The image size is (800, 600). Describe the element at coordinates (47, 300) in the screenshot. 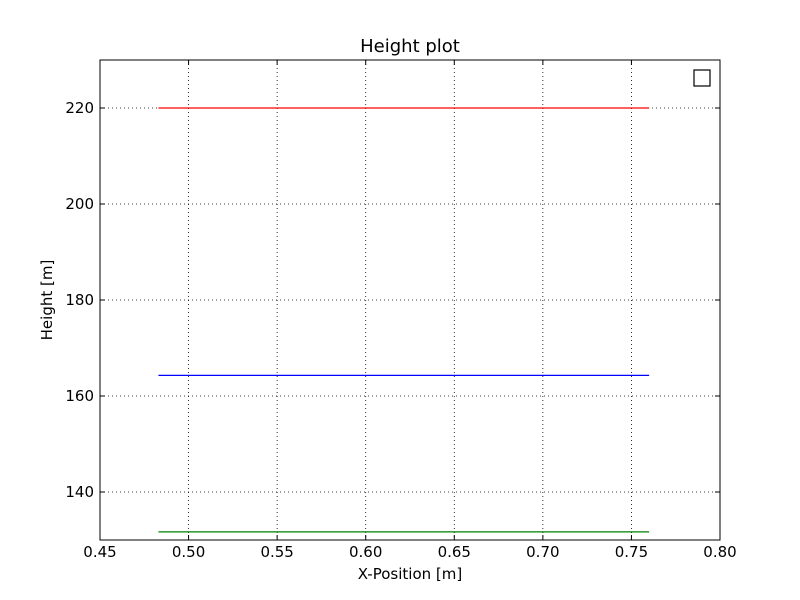

I see `y-axis-label: Height [m]` at that location.